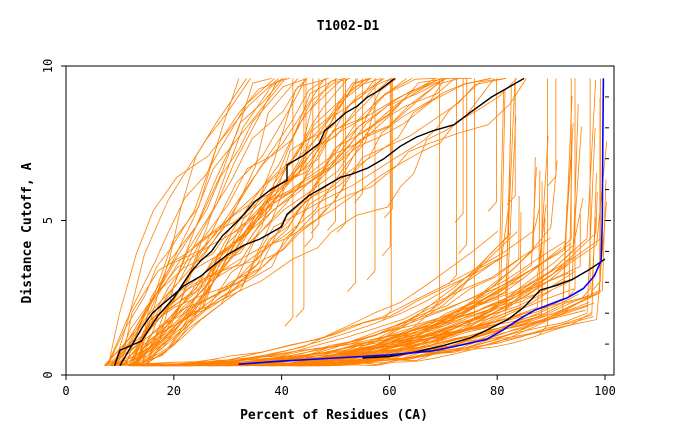 The image size is (680, 440). I want to click on y-tick-label: 0, so click(48, 374).